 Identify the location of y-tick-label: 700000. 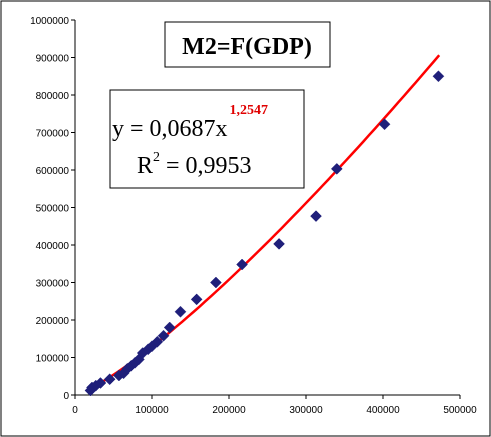
(53, 134).